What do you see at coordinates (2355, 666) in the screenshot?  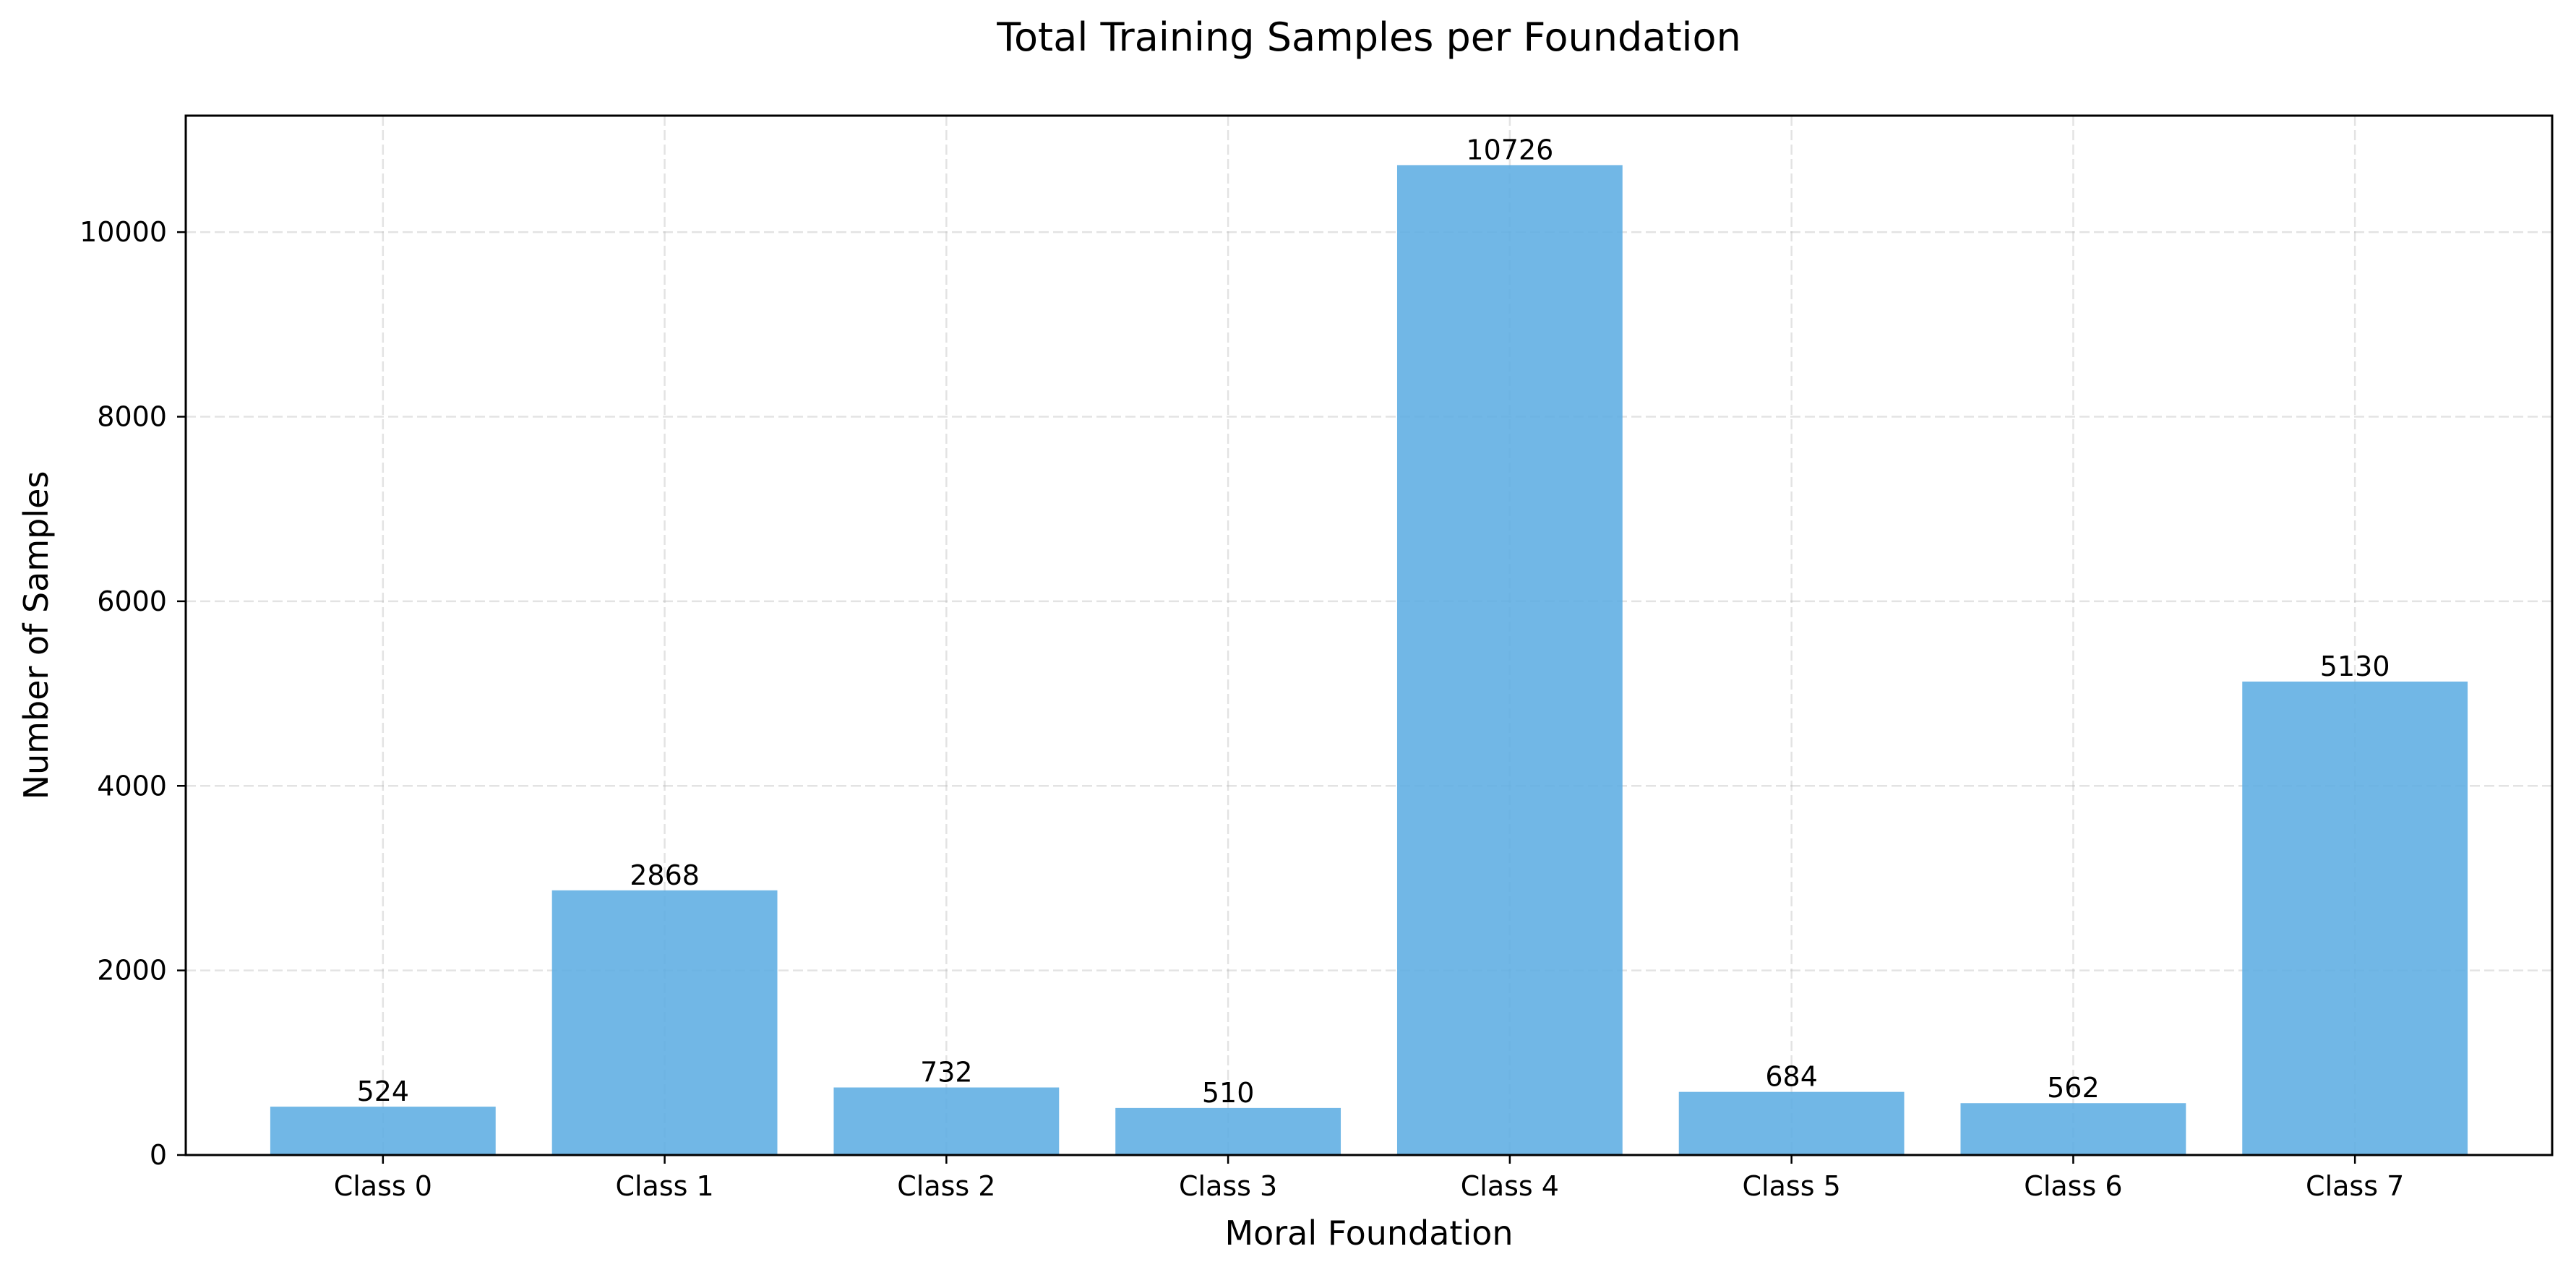 I see `data-label: 5130` at bounding box center [2355, 666].